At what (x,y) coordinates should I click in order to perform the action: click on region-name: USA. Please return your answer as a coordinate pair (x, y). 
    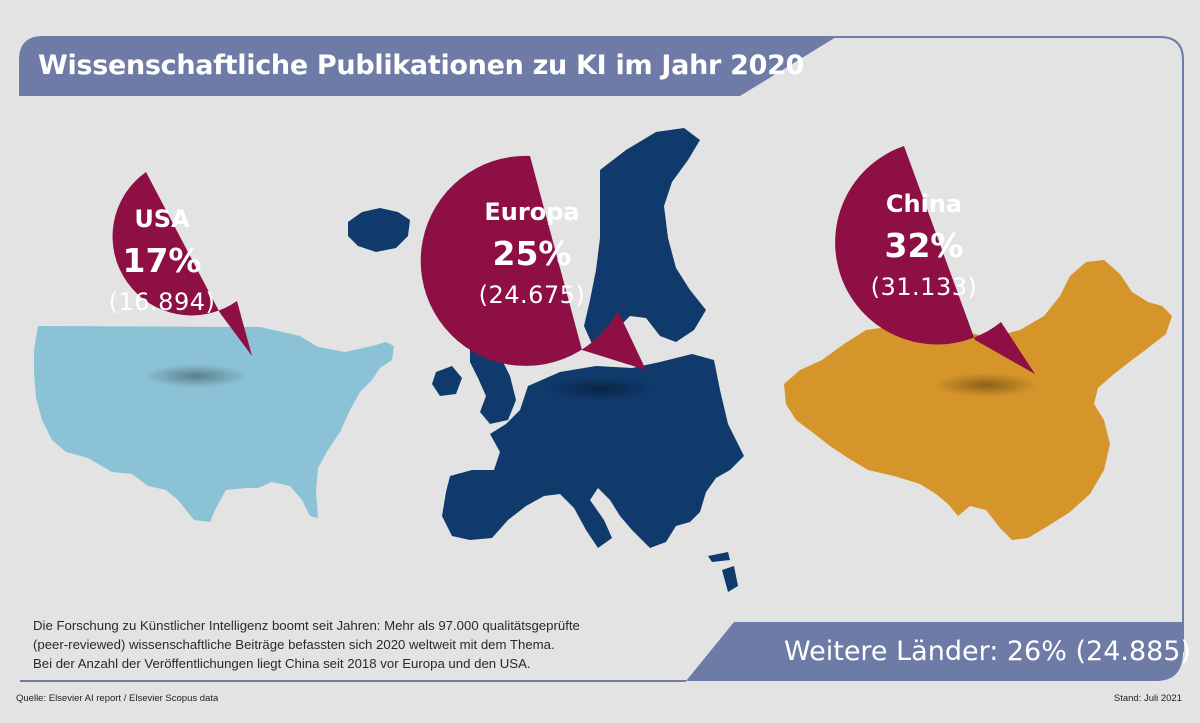
    Looking at the image, I should click on (162, 219).